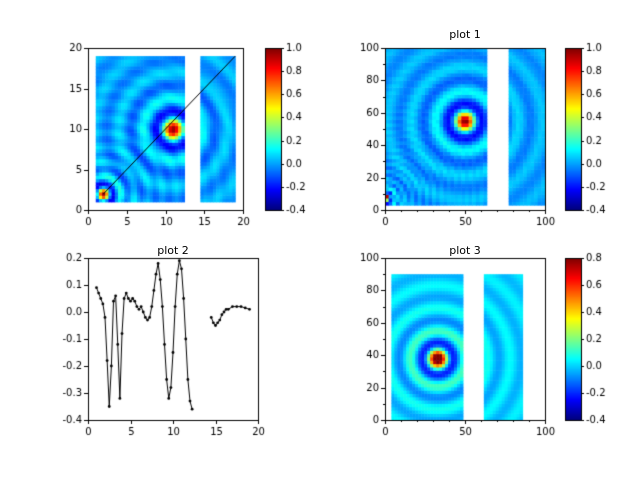 The image size is (640, 480). Describe the element at coordinates (465, 250) in the screenshot. I see `plot3-title: plot 3` at that location.